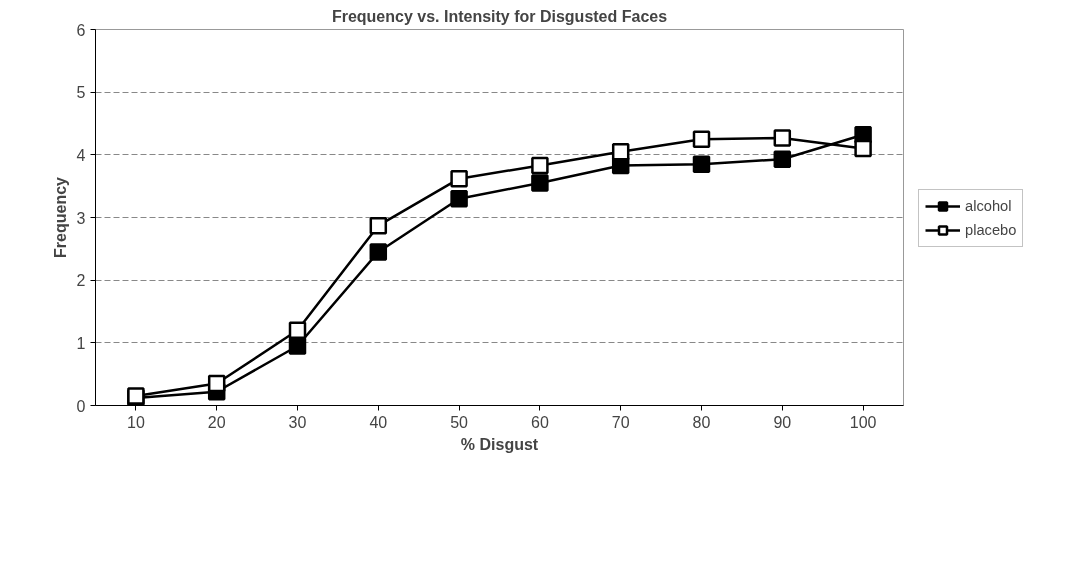  What do you see at coordinates (863, 422) in the screenshot?
I see `x-tick-label: 100` at bounding box center [863, 422].